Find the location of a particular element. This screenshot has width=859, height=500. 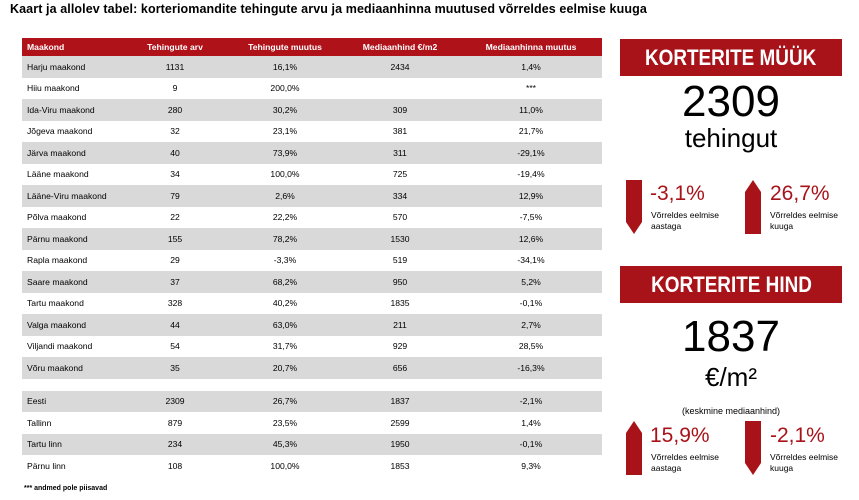

cell-county: Pärnu maakond is located at coordinates (71, 239).